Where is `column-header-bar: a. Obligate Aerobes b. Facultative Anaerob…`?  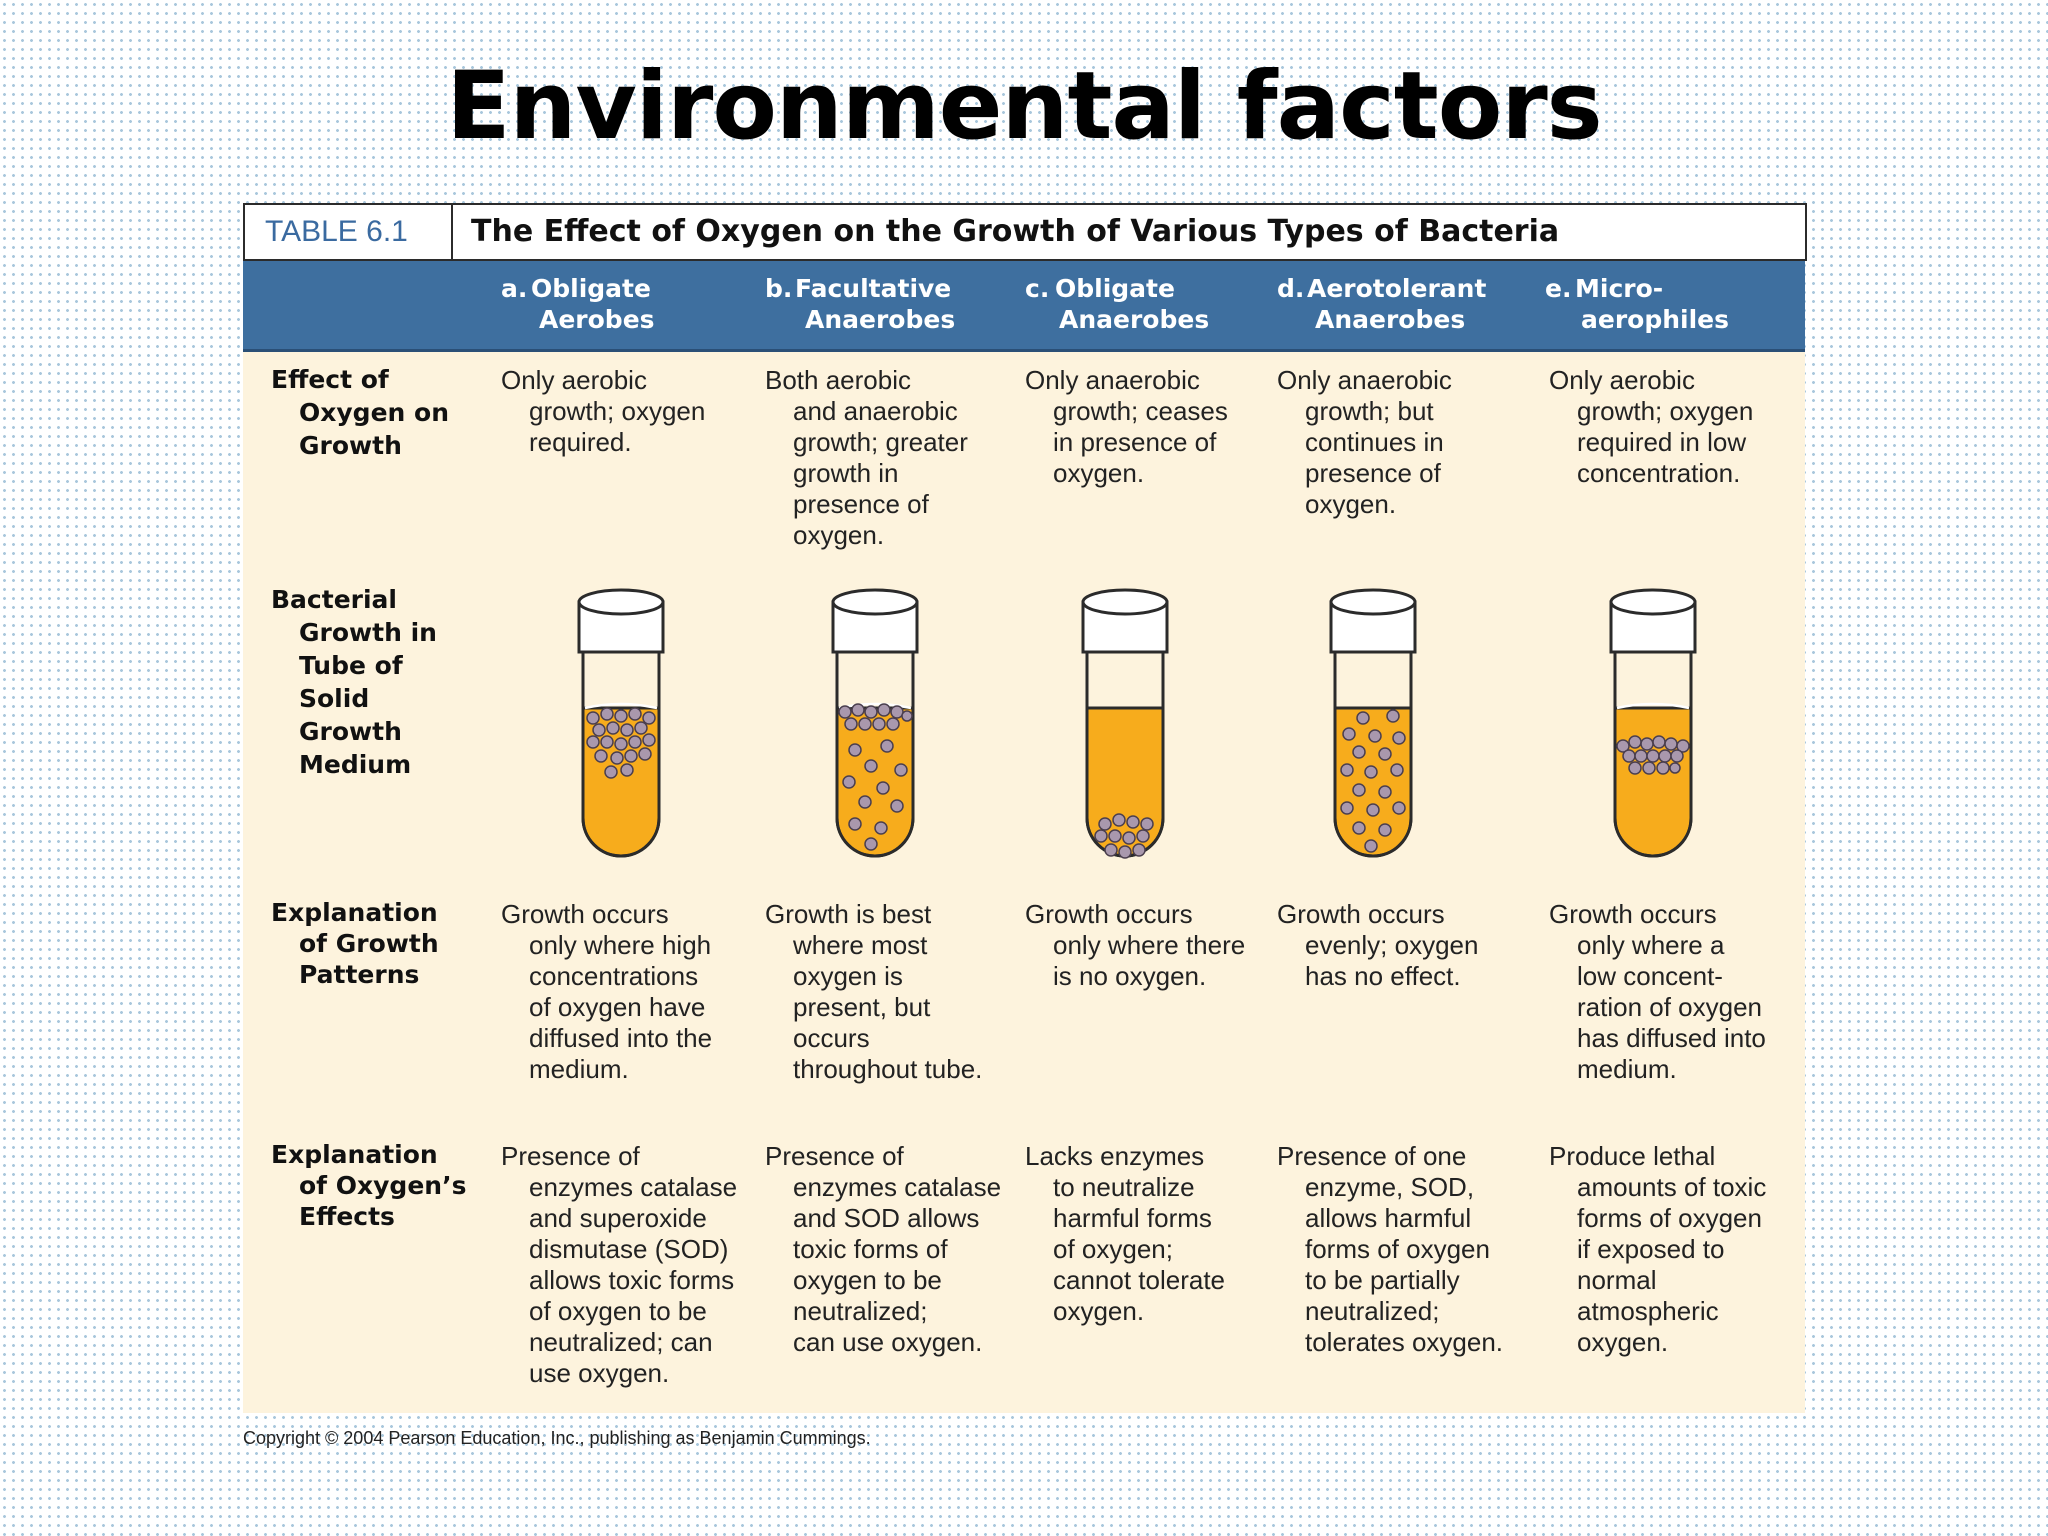 column-header-bar: a. Obligate Aerobes b. Facultative Anaerob… is located at coordinates (1024, 306).